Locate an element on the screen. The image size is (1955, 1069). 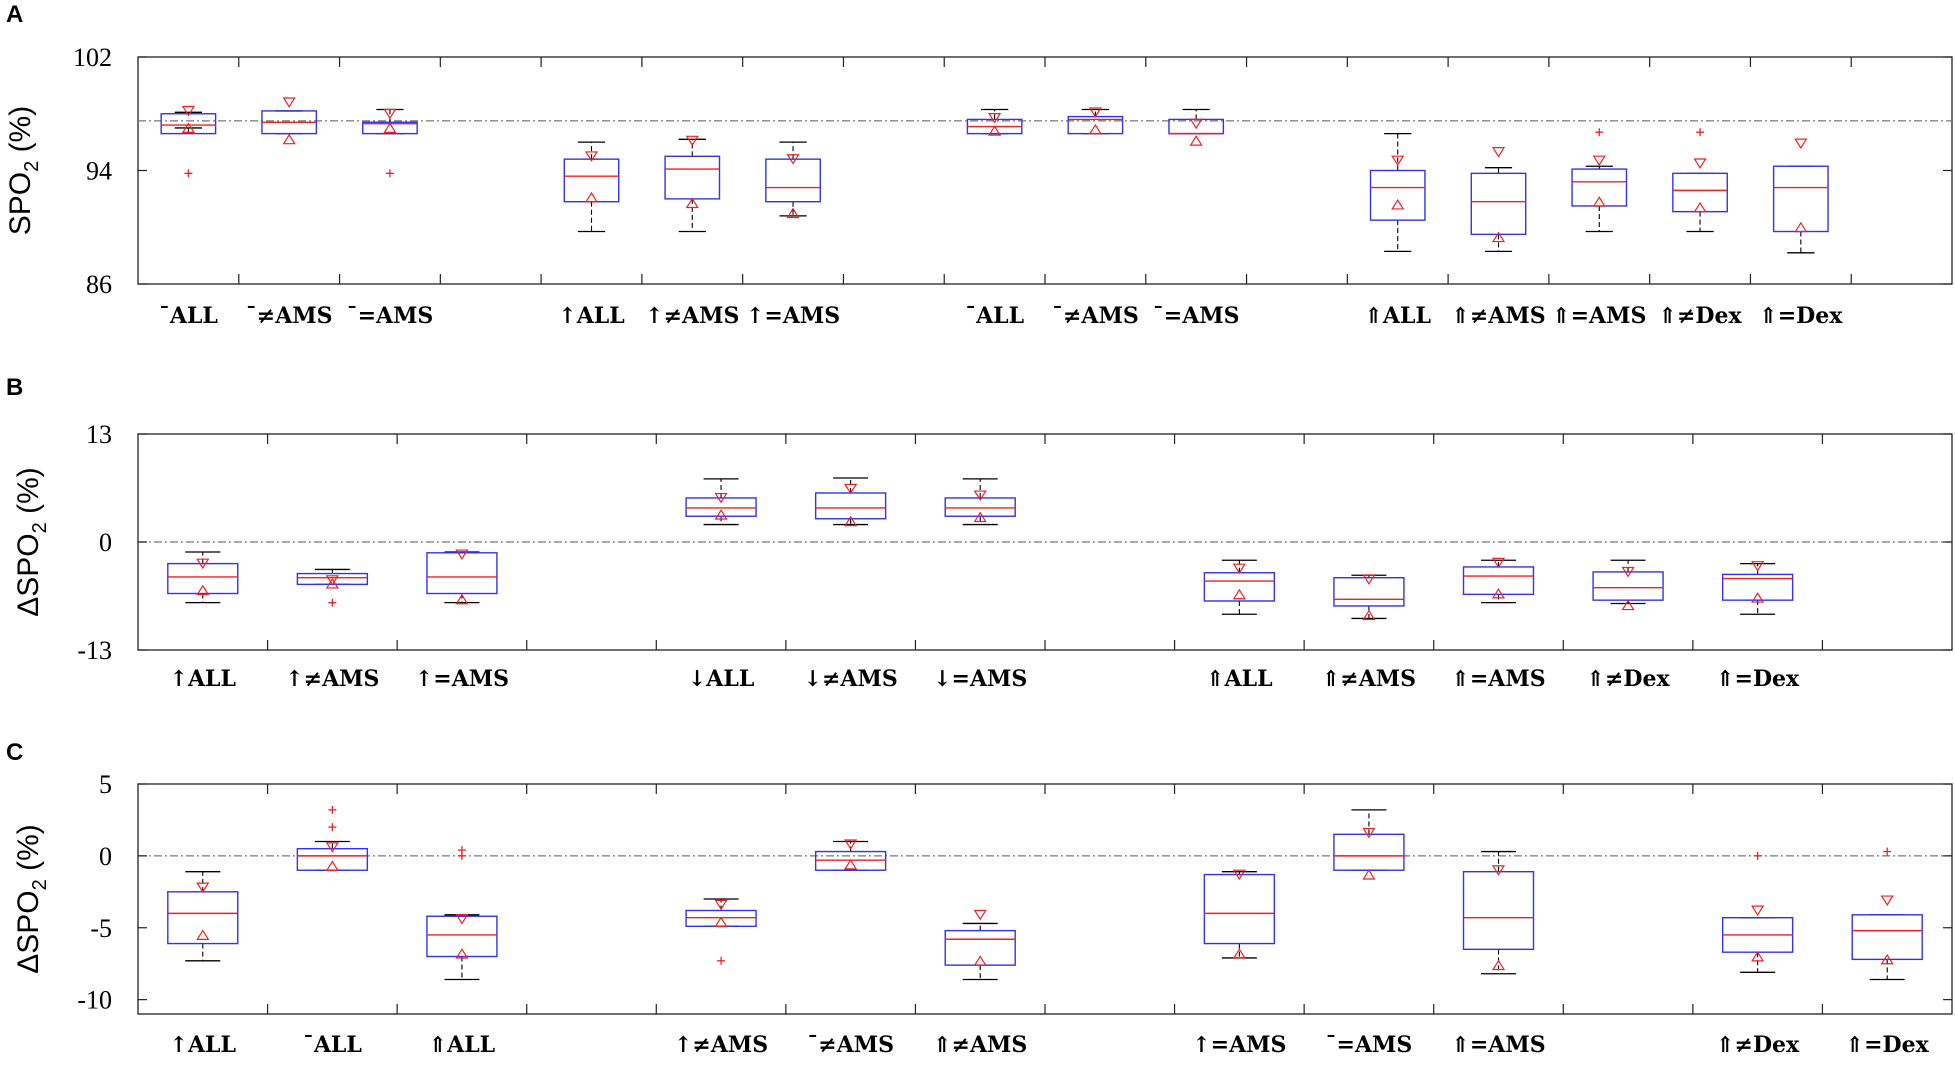
box-⇑=AMS: ⇑=AMS is located at coordinates (1599, 228).